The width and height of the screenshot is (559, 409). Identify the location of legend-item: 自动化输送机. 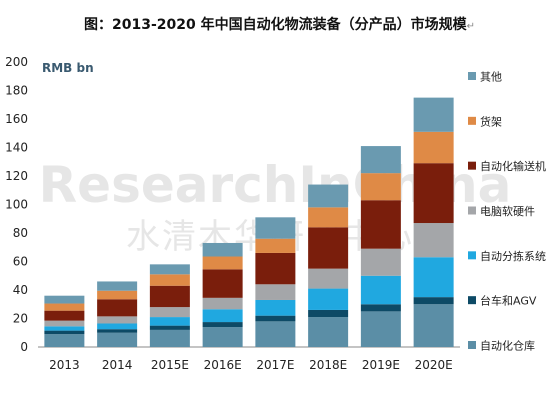
(507, 166).